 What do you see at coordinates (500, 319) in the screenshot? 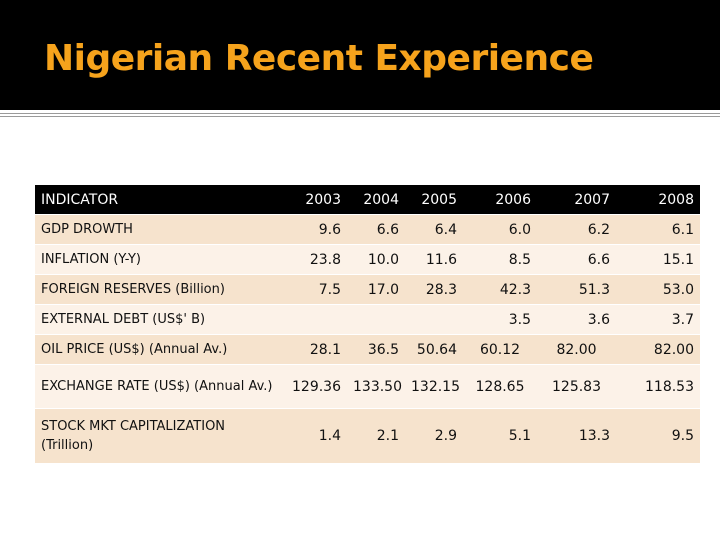
I see `cell-value: 3.5` at bounding box center [500, 319].